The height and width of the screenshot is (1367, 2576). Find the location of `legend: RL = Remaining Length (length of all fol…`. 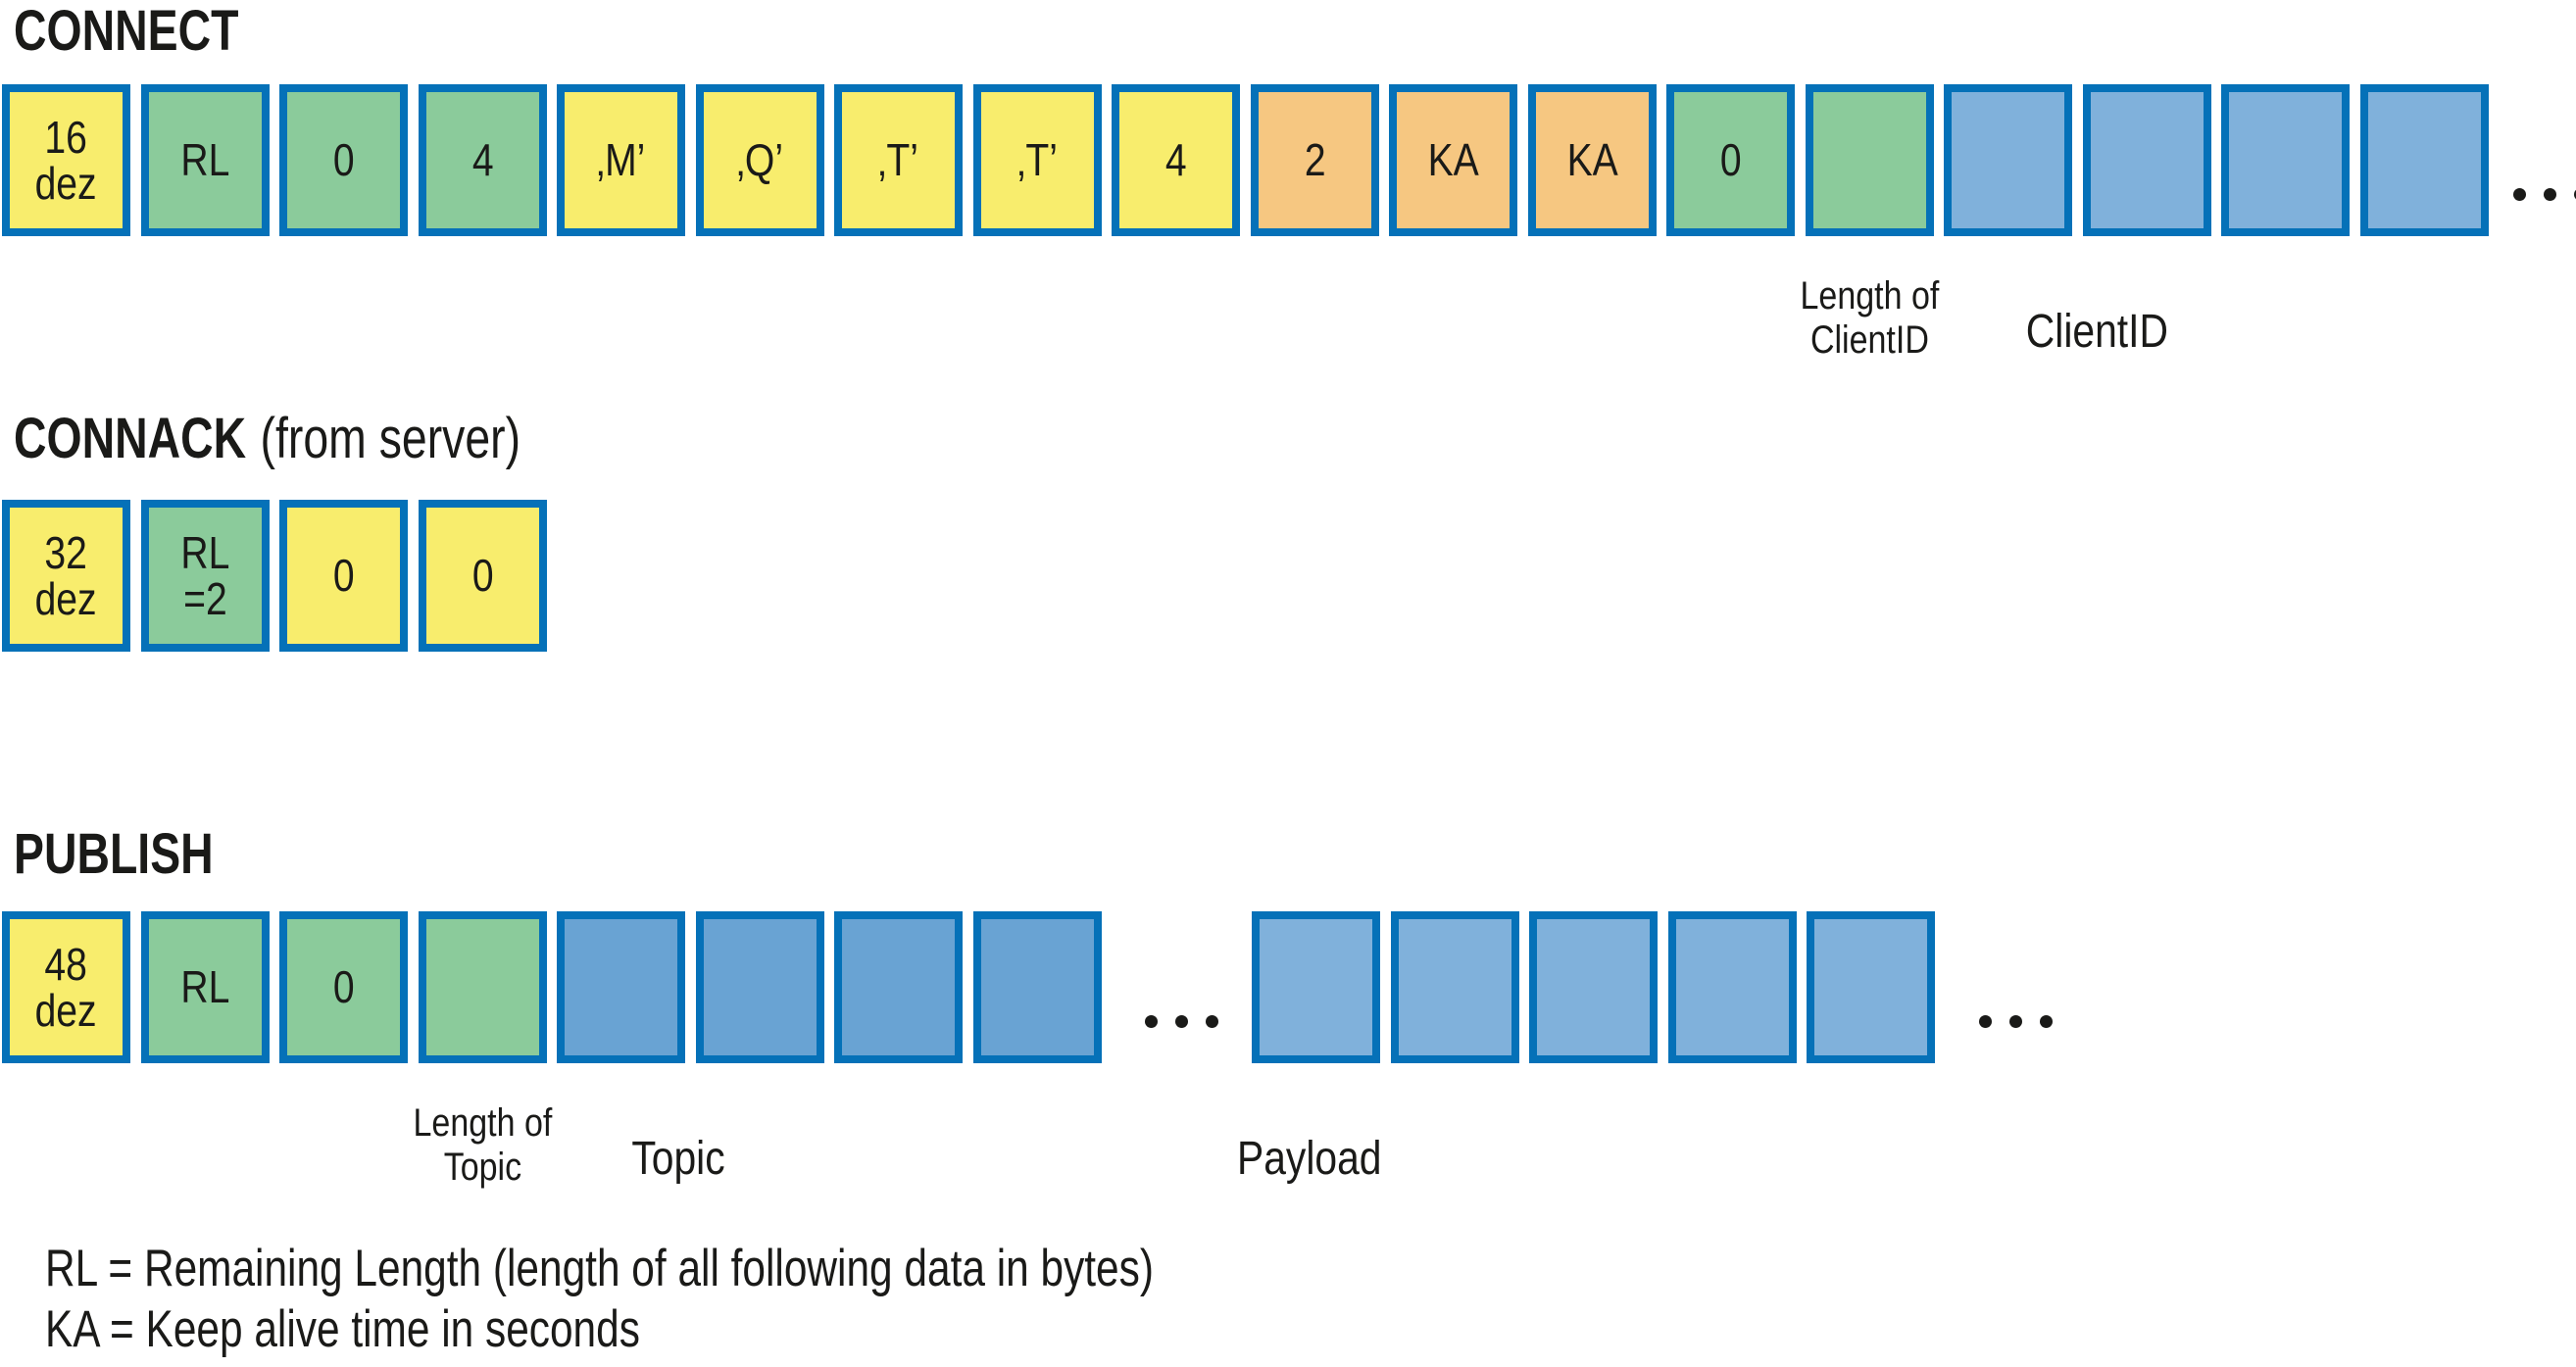

legend: RL = Remaining Length (length of all fol… is located at coordinates (599, 1299).